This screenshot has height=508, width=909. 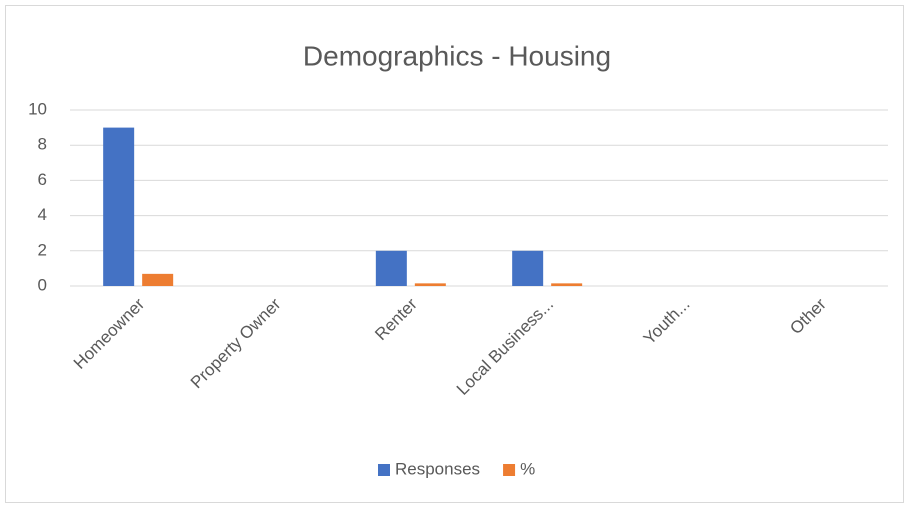 I want to click on y-tick-label: 4, so click(x=42, y=214).